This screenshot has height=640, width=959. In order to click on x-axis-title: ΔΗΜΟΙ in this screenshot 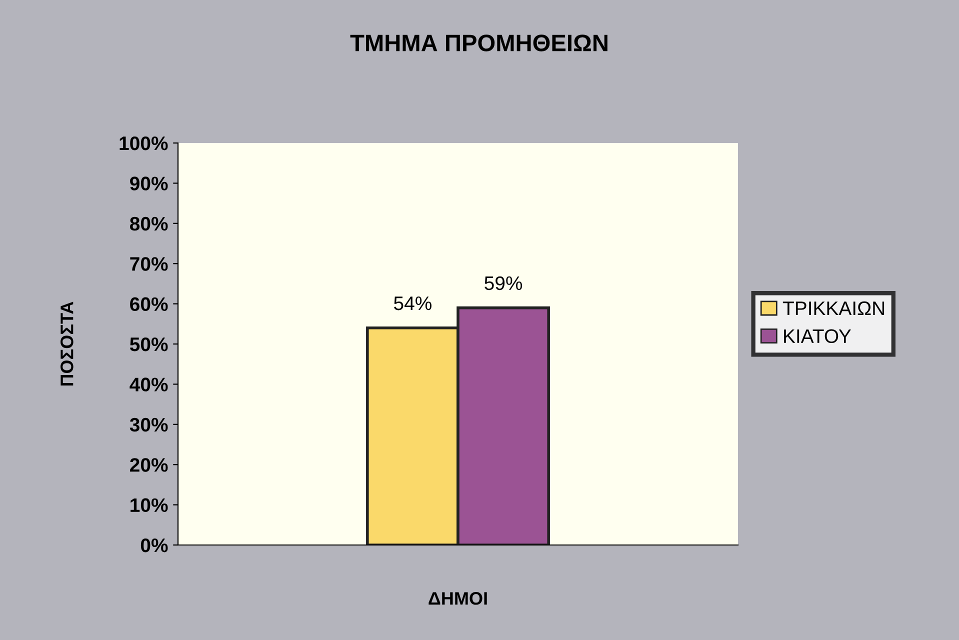, I will do `click(457, 598)`.